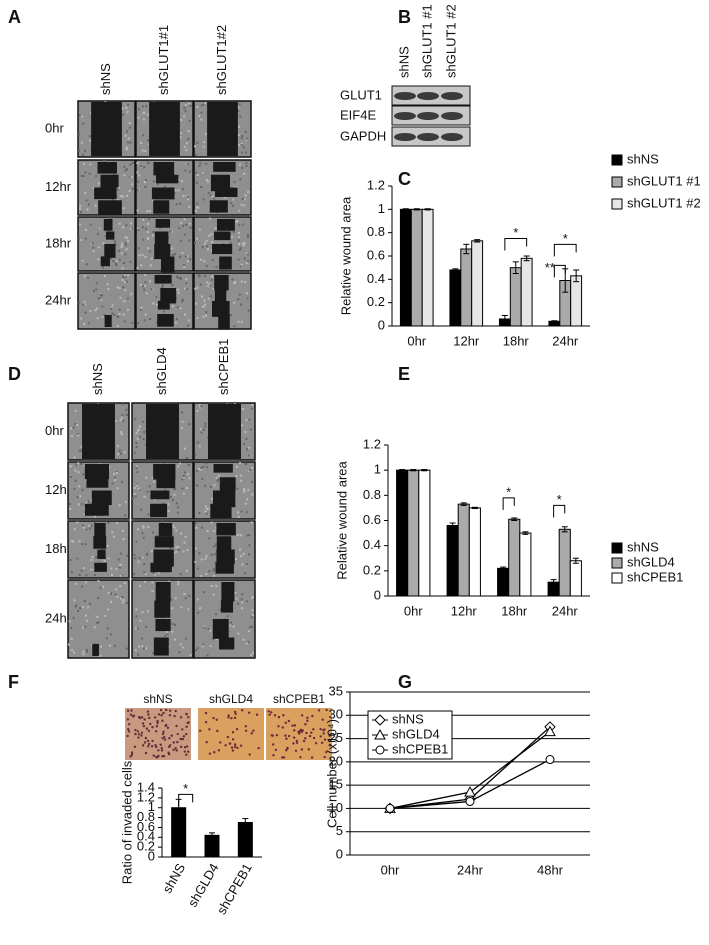 The image size is (709, 945). I want to click on column-label: shNS, so click(157, 699).